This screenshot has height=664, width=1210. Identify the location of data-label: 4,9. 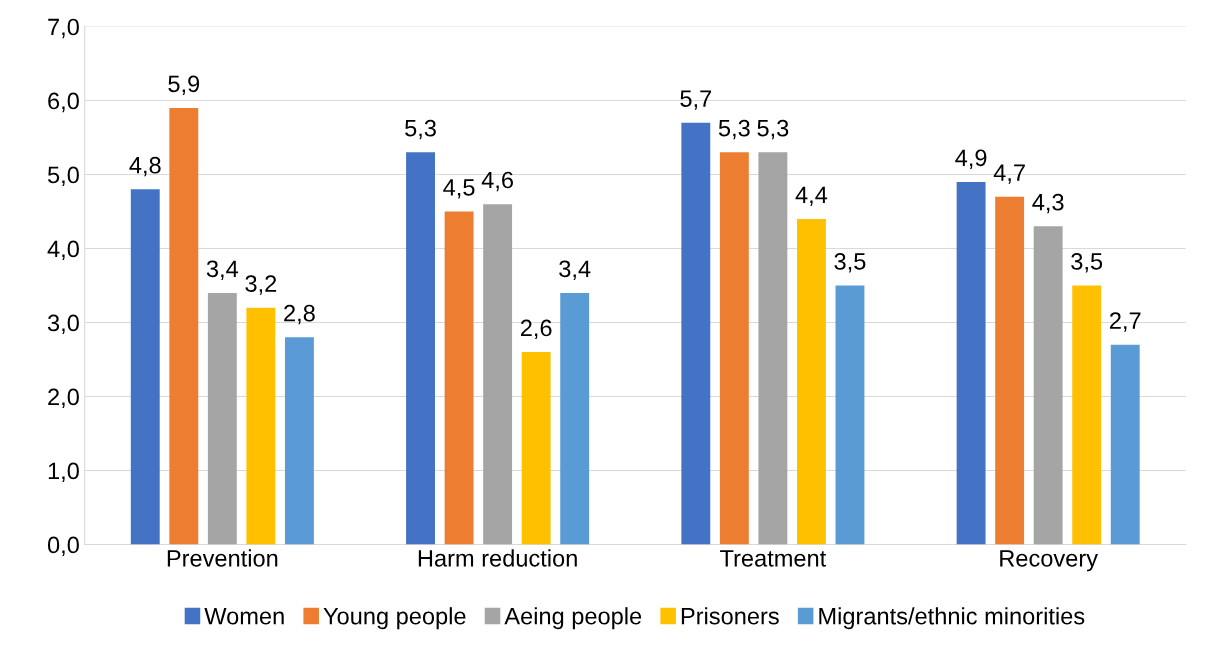
(971, 159).